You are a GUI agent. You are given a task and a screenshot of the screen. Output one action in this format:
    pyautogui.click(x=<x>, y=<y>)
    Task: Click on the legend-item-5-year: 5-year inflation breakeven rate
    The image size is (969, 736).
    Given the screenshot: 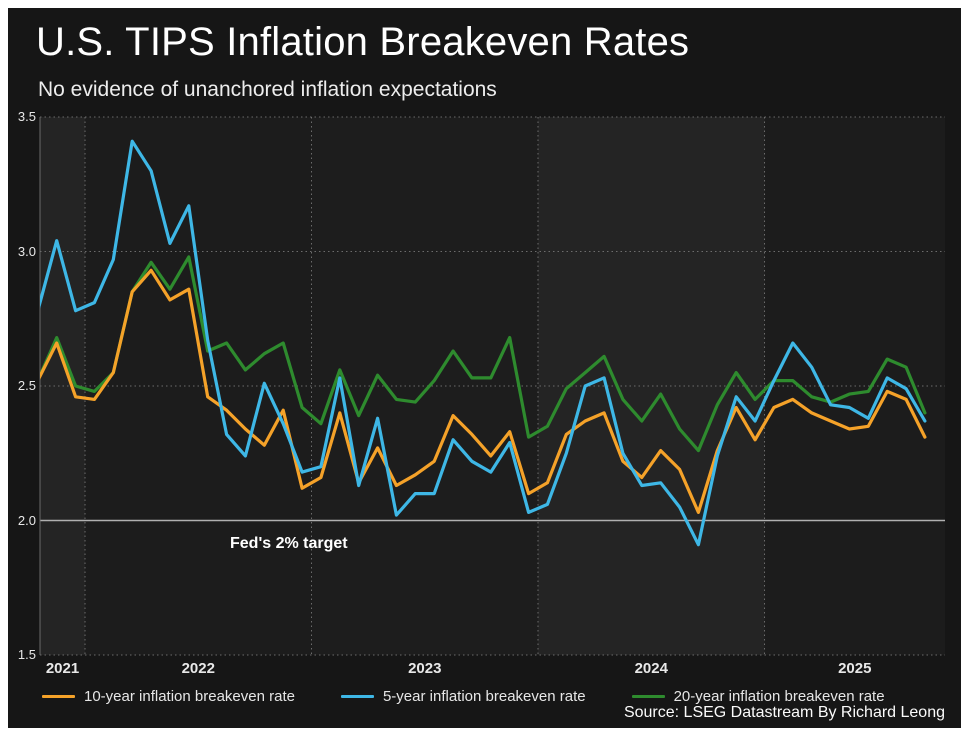 What is the action you would take?
    pyautogui.click(x=463, y=696)
    